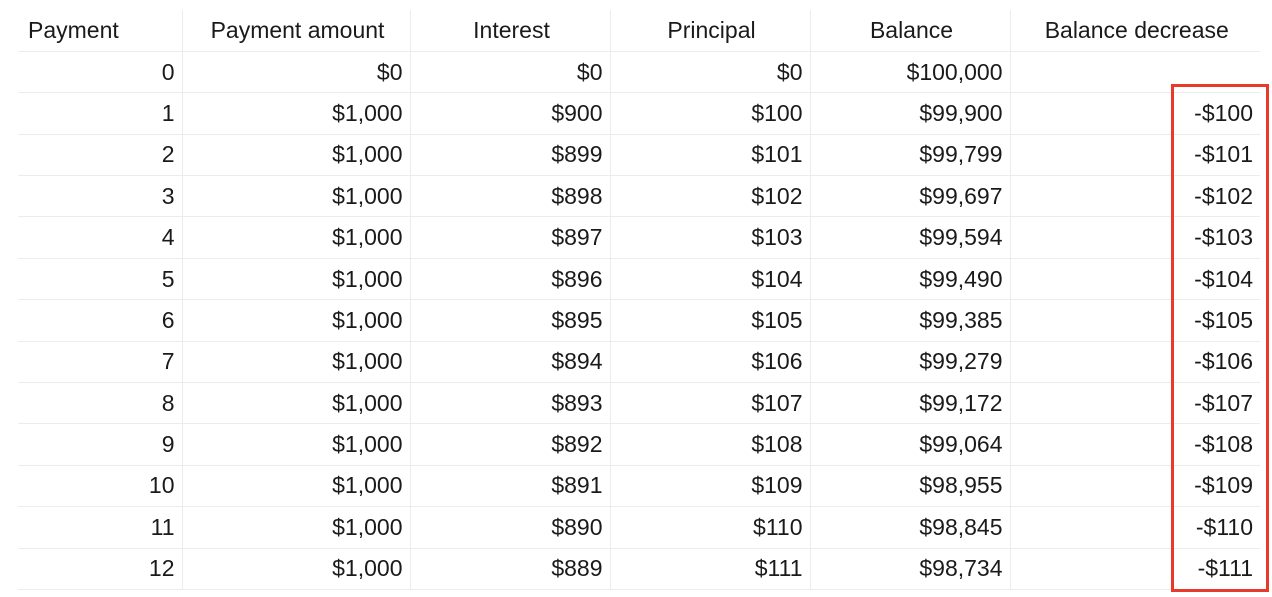 The height and width of the screenshot is (597, 1272). What do you see at coordinates (510, 486) in the screenshot?
I see `interest-cell: $891` at bounding box center [510, 486].